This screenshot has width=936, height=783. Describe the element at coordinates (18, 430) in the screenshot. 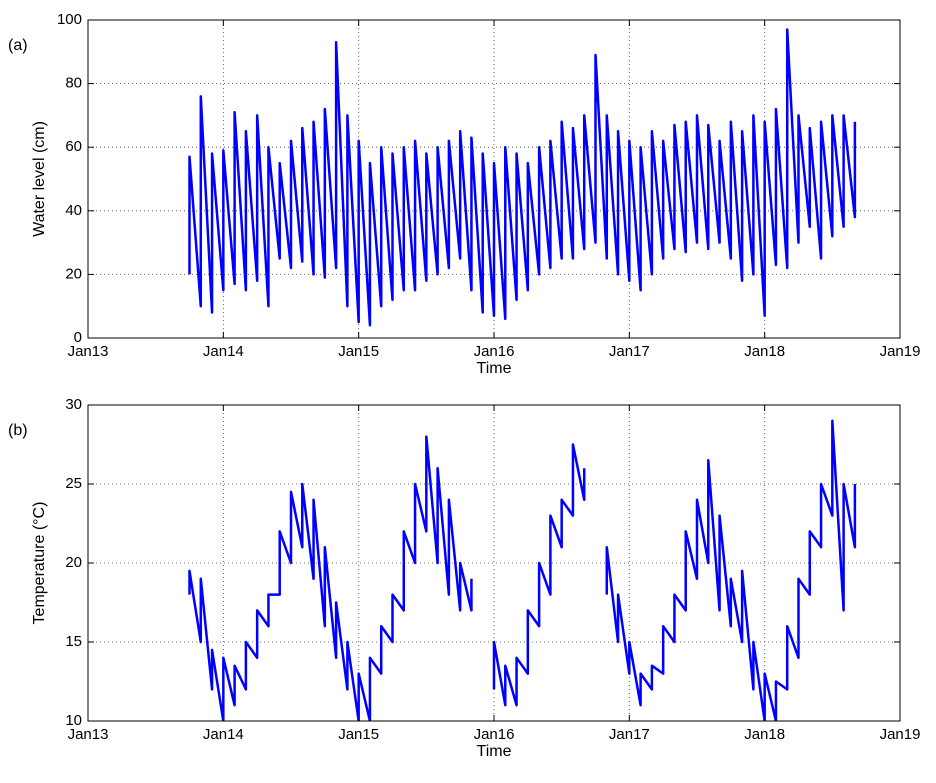

I see `panel-label: (b)` at that location.